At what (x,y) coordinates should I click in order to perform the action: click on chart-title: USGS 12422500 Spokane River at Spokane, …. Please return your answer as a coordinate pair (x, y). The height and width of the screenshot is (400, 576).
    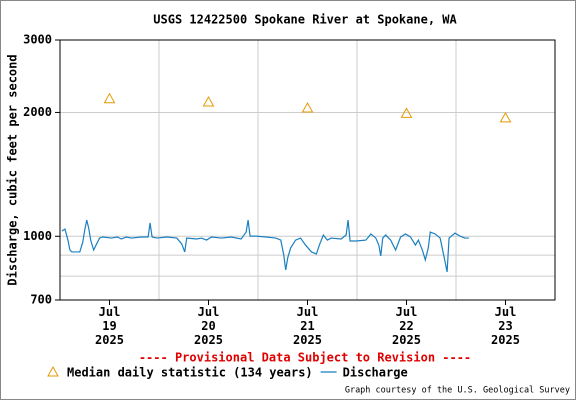
    Looking at the image, I should click on (305, 20).